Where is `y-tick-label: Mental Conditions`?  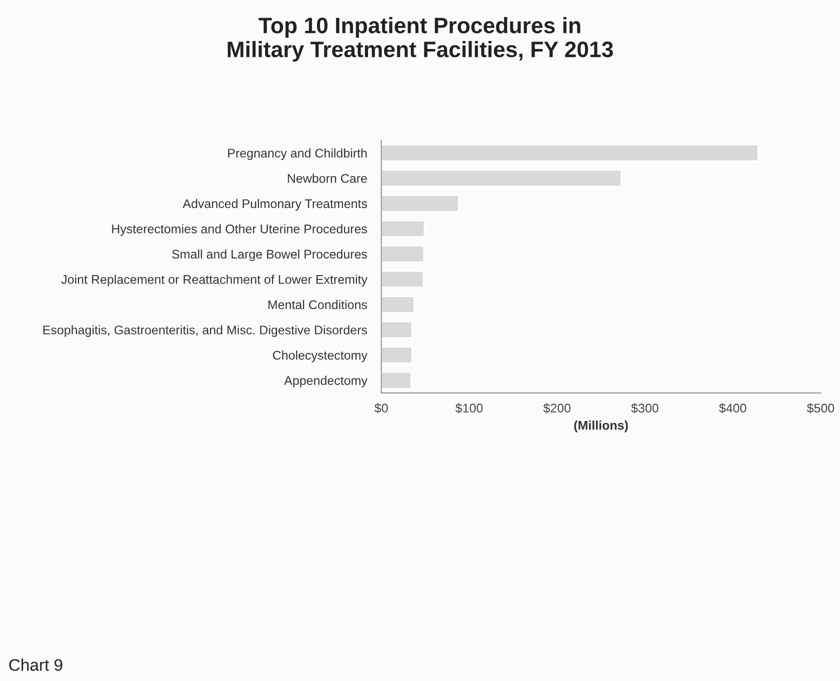 y-tick-label: Mental Conditions is located at coordinates (318, 305).